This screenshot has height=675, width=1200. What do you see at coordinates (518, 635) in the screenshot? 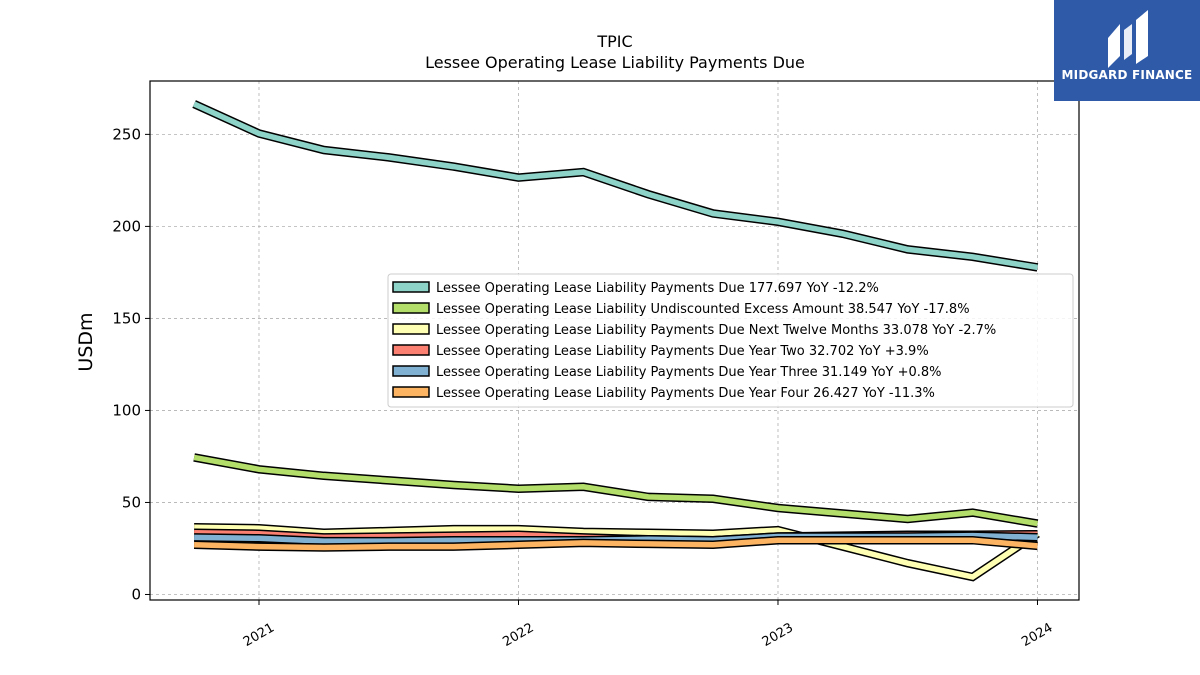
I see `x-tick-label: 2022` at bounding box center [518, 635].